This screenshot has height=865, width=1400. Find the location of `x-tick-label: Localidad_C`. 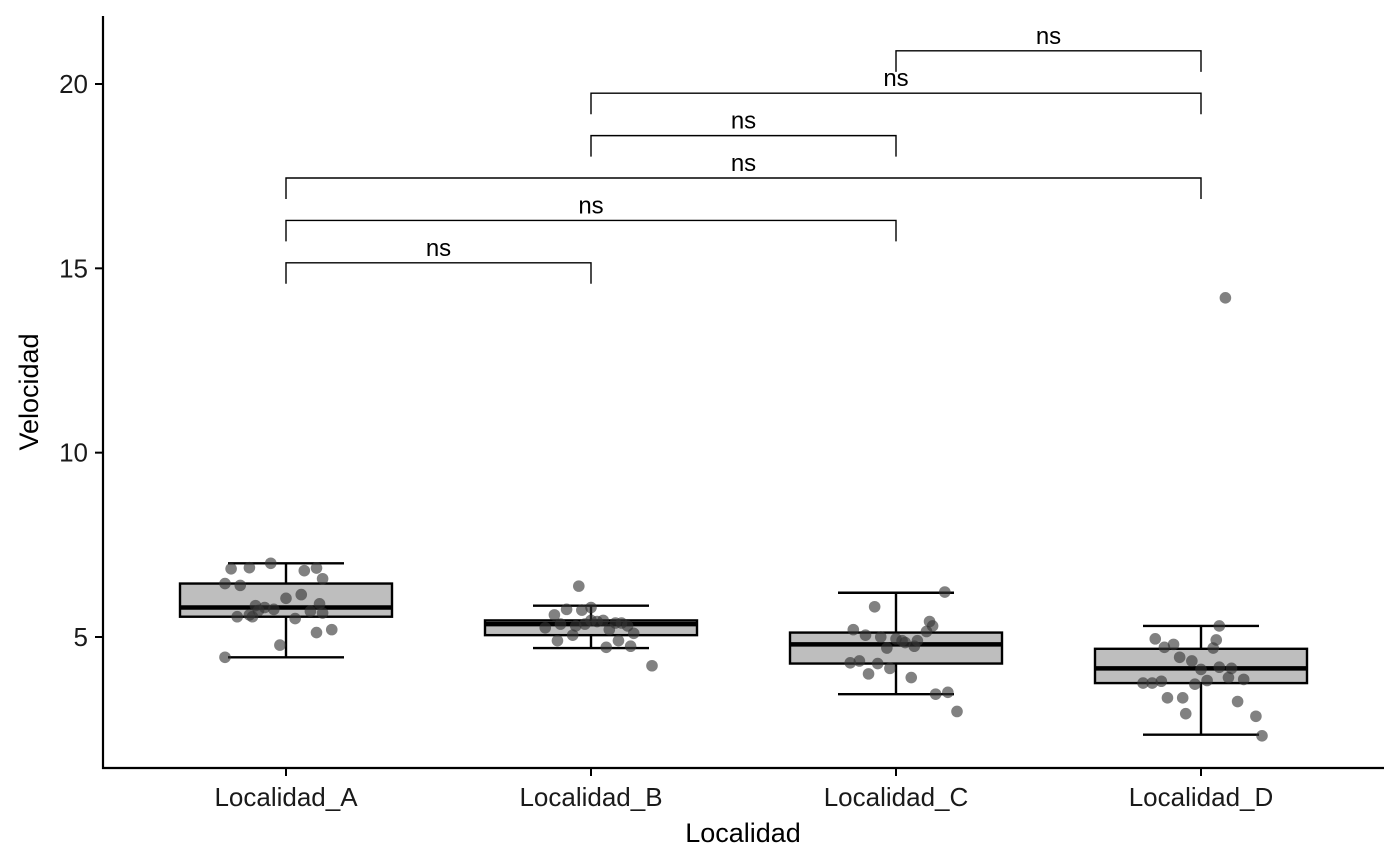

x-tick-label: Localidad_C is located at coordinates (896, 797).